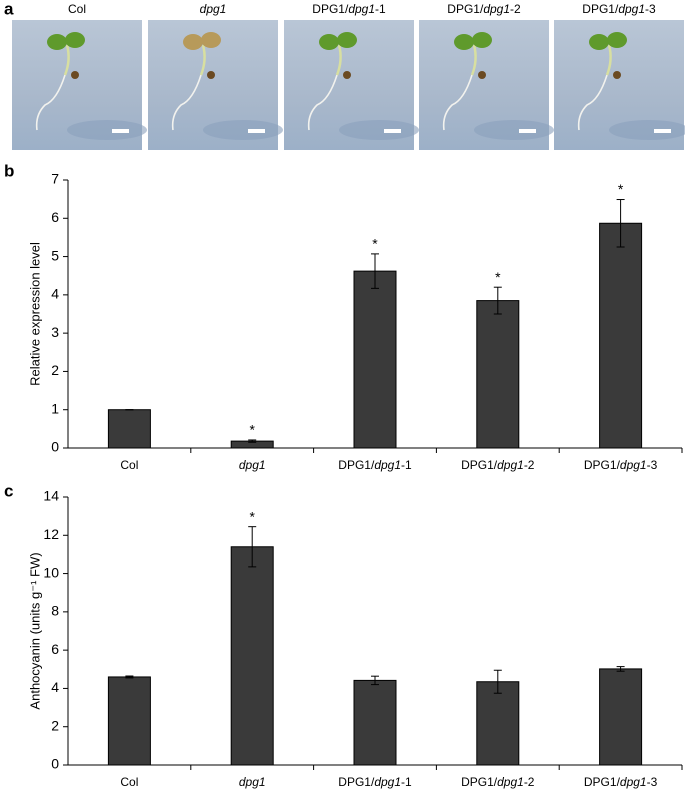 Image resolution: width=685 pixels, height=796 pixels. What do you see at coordinates (349, 9) in the screenshot?
I see `photo-label: DPG1/dpg1-1` at bounding box center [349, 9].